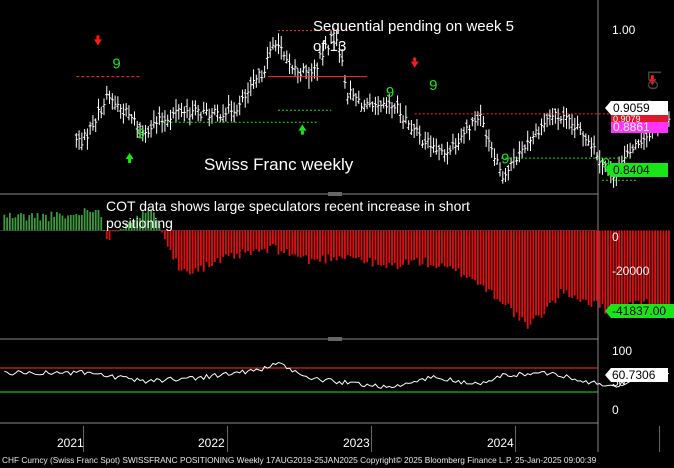 This screenshot has height=468, width=674. Describe the element at coordinates (636, 375) in the screenshot. I see `tag-rsi-last: 60.7306` at that location.